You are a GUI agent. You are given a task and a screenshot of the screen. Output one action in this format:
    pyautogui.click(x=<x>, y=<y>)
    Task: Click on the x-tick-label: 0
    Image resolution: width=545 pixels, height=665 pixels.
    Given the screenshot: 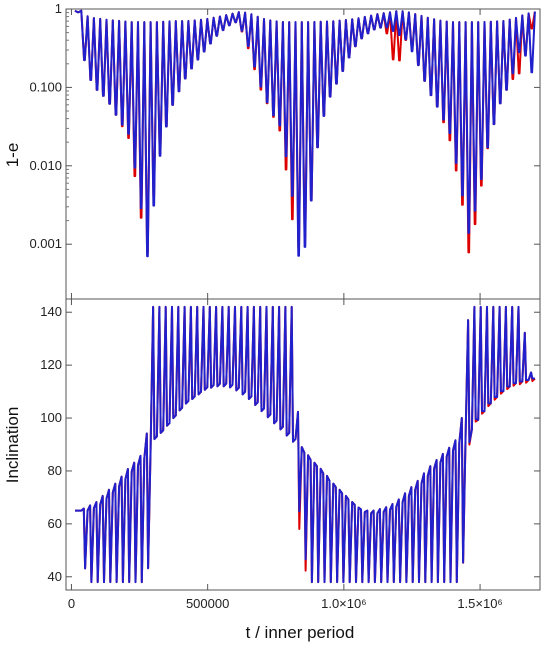 What is the action you would take?
    pyautogui.click(x=71, y=603)
    